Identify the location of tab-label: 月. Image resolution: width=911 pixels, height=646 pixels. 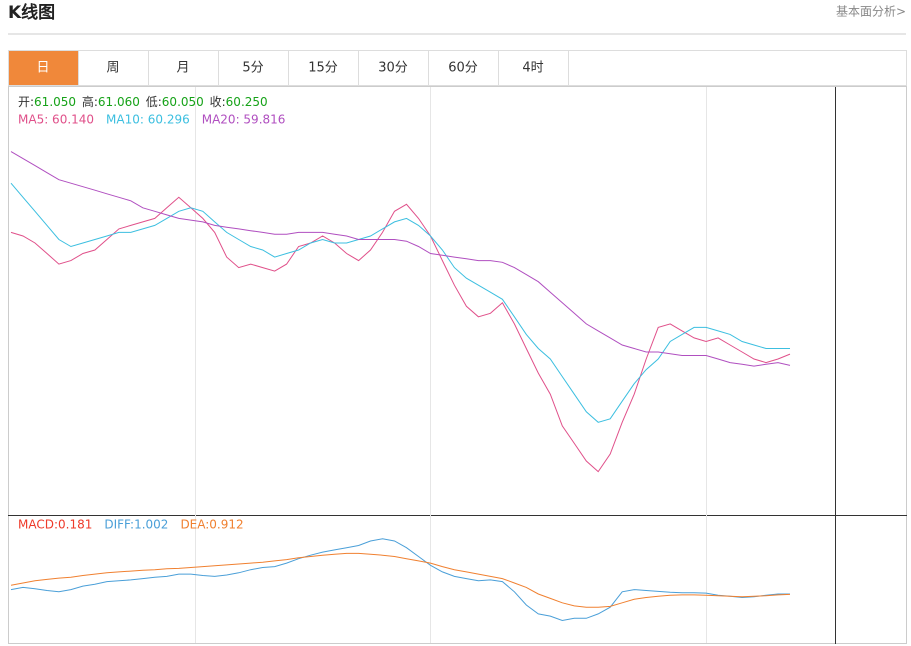
(182, 68).